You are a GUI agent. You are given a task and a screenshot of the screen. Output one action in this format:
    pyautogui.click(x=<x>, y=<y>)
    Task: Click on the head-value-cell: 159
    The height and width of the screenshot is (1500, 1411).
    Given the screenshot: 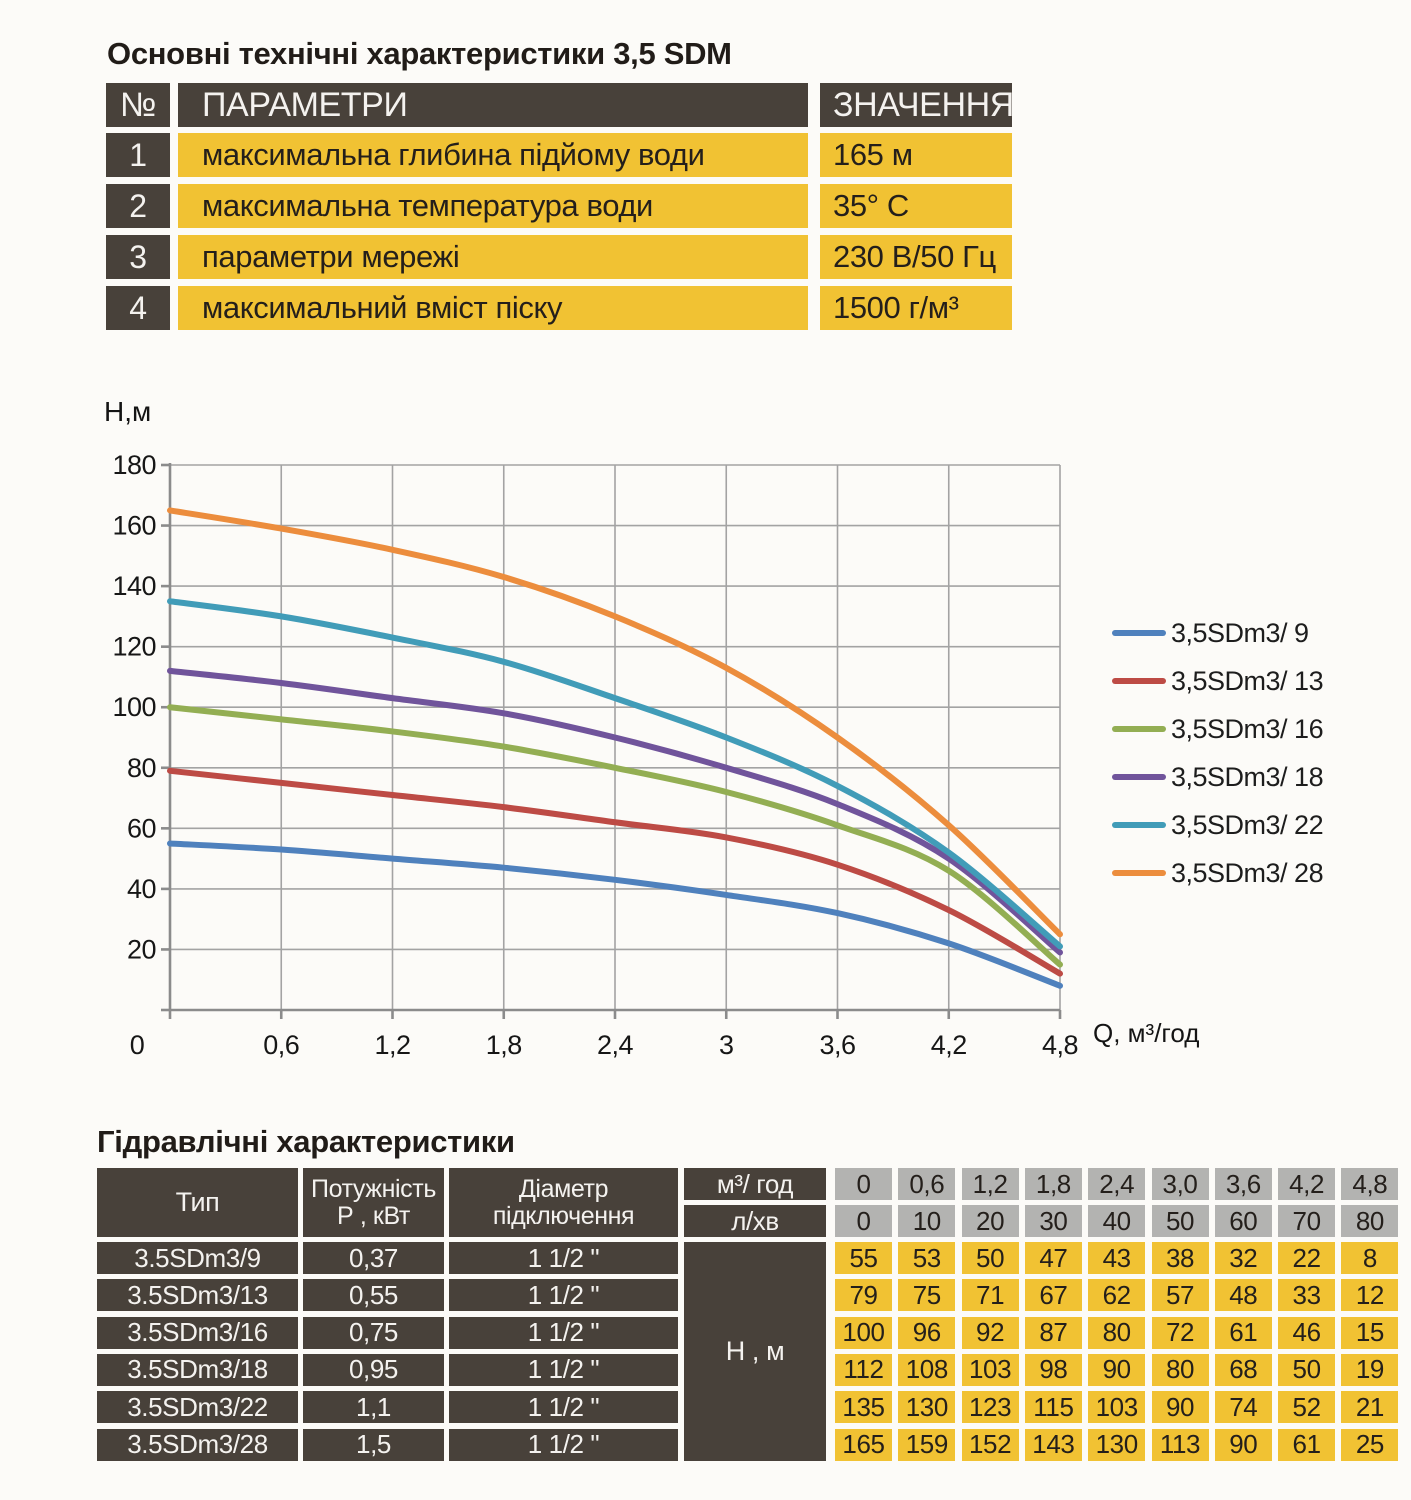 What is the action you would take?
    pyautogui.click(x=927, y=1444)
    